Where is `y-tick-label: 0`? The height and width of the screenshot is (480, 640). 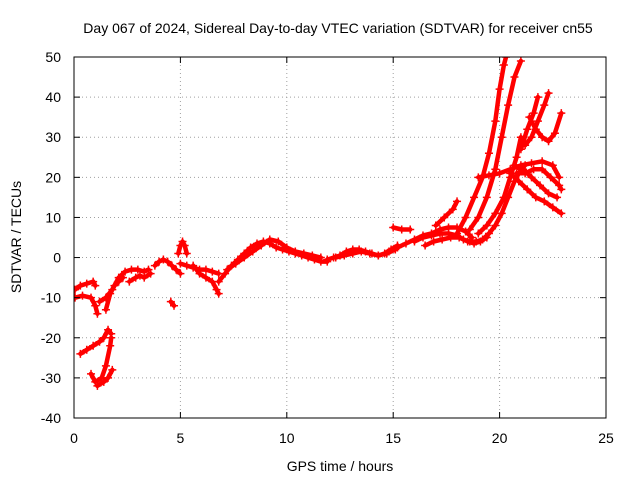 y-tick-label: 0 is located at coordinates (57, 258).